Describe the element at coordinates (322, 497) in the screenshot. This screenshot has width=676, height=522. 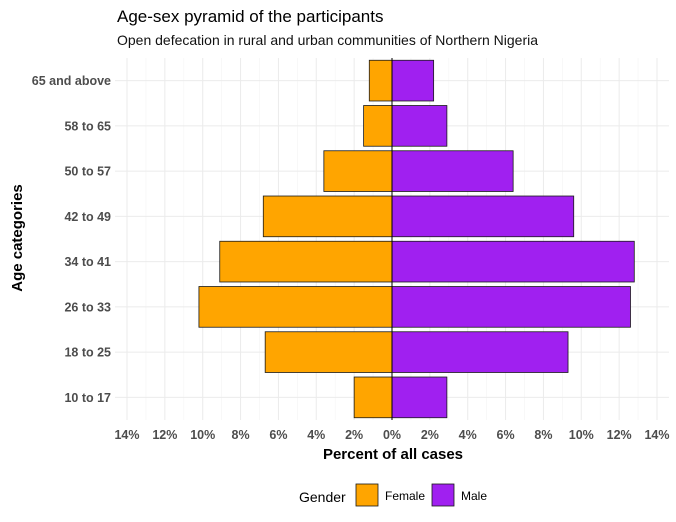
I see `legend-title: Gender` at that location.